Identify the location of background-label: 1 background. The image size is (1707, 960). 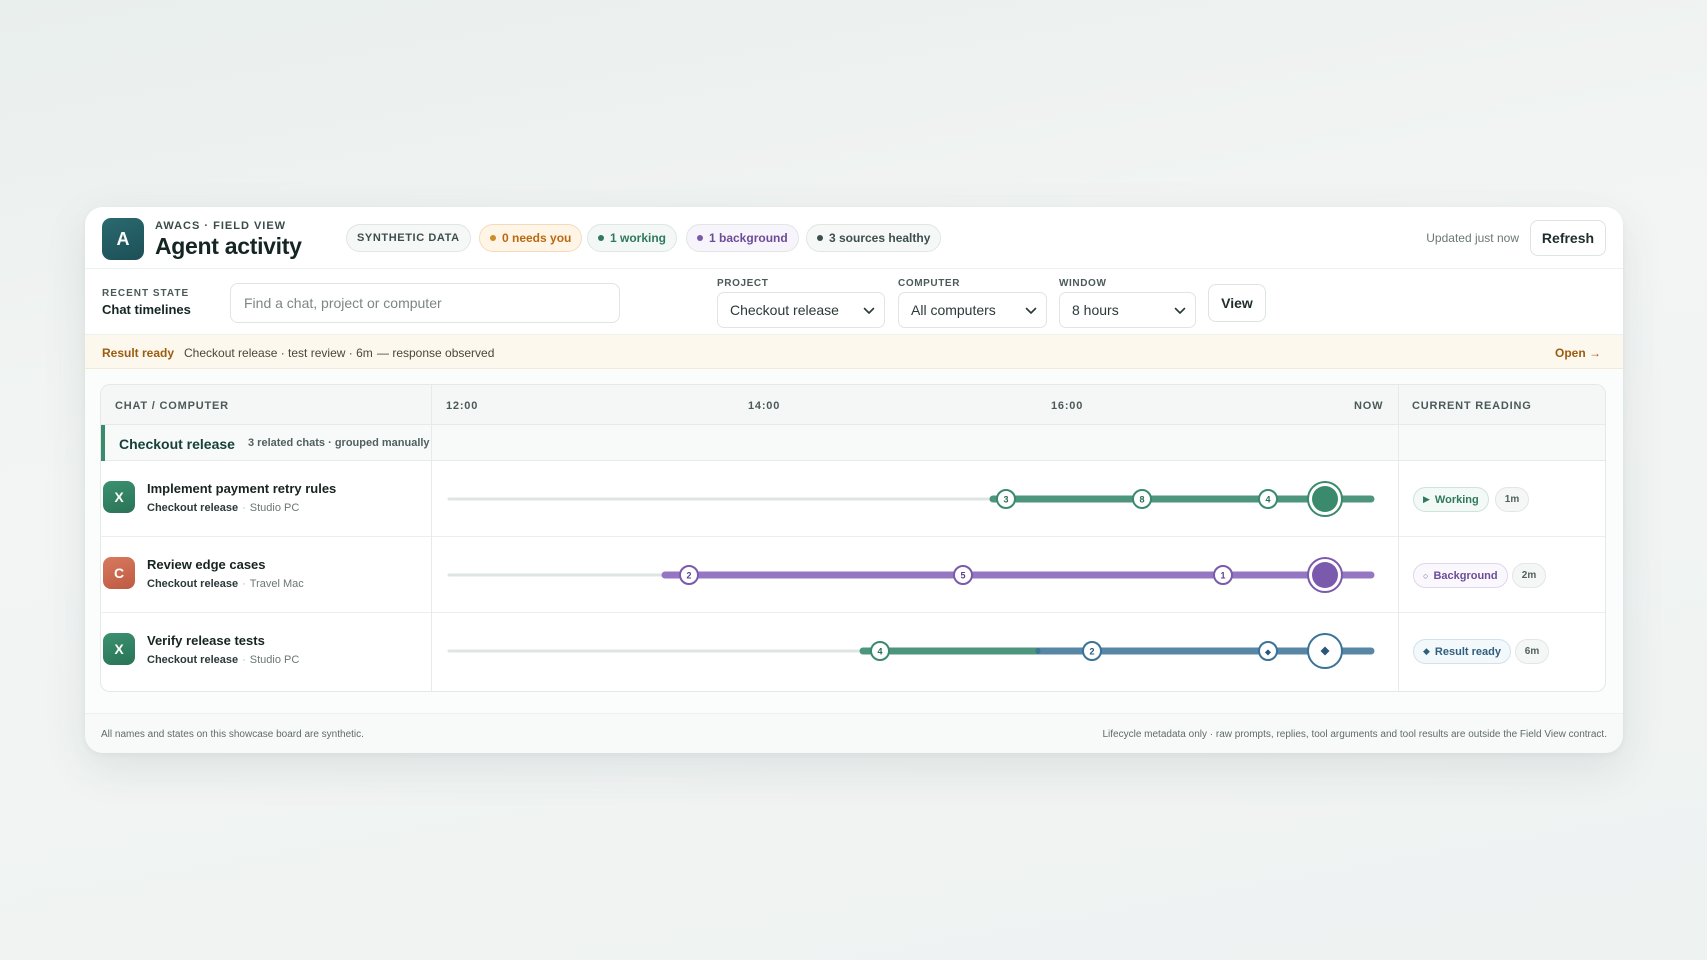
(748, 238).